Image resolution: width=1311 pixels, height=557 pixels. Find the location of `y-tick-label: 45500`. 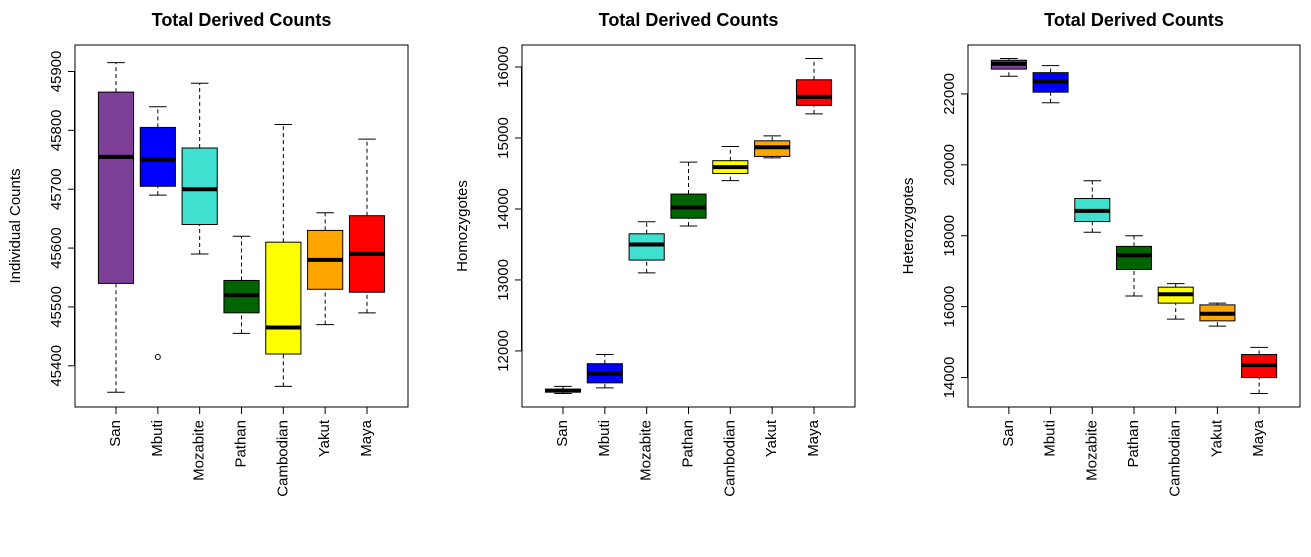

y-tick-label: 45500 is located at coordinates (56, 307).